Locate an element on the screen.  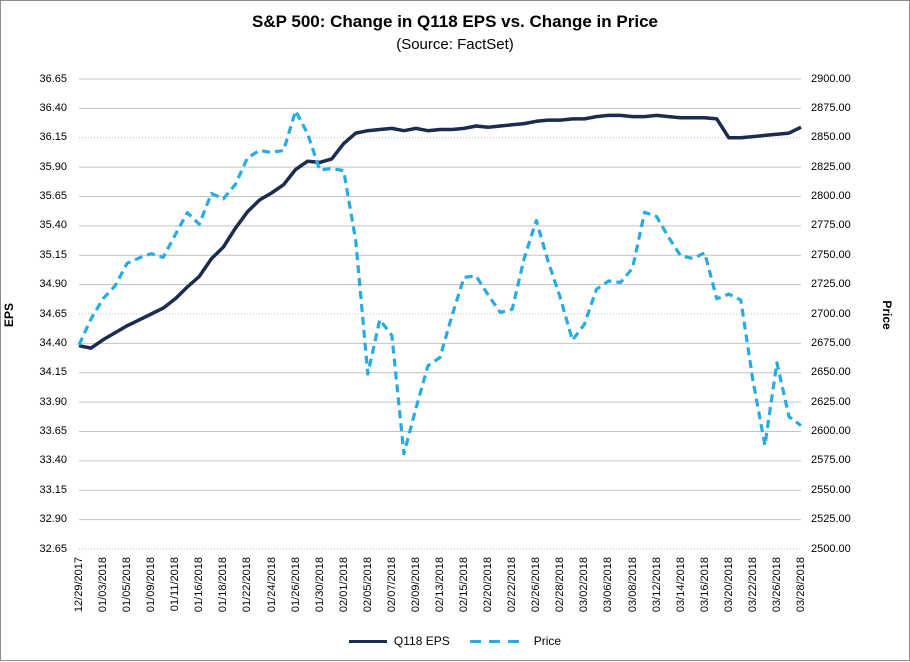
x-axis-tick: 03/08/2018 is located at coordinates (632, 585).